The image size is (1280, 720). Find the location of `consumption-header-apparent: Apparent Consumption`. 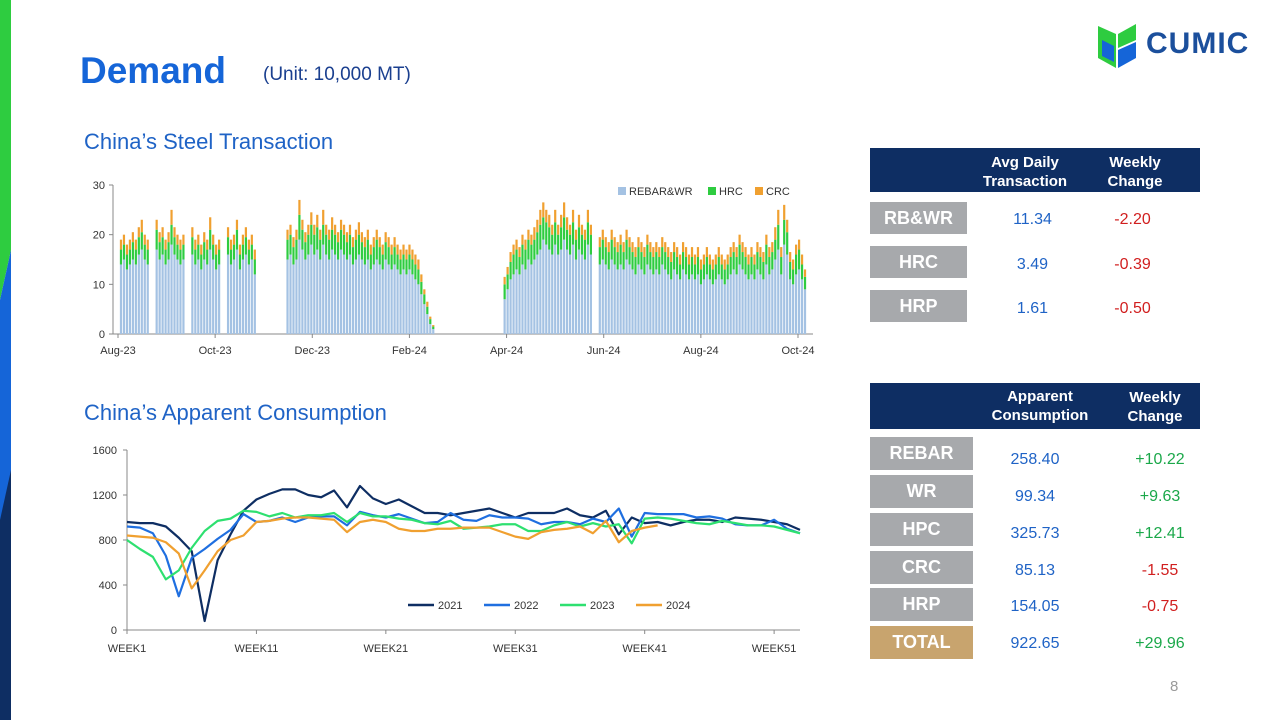

consumption-header-apparent: Apparent Consumption is located at coordinates (1040, 406).